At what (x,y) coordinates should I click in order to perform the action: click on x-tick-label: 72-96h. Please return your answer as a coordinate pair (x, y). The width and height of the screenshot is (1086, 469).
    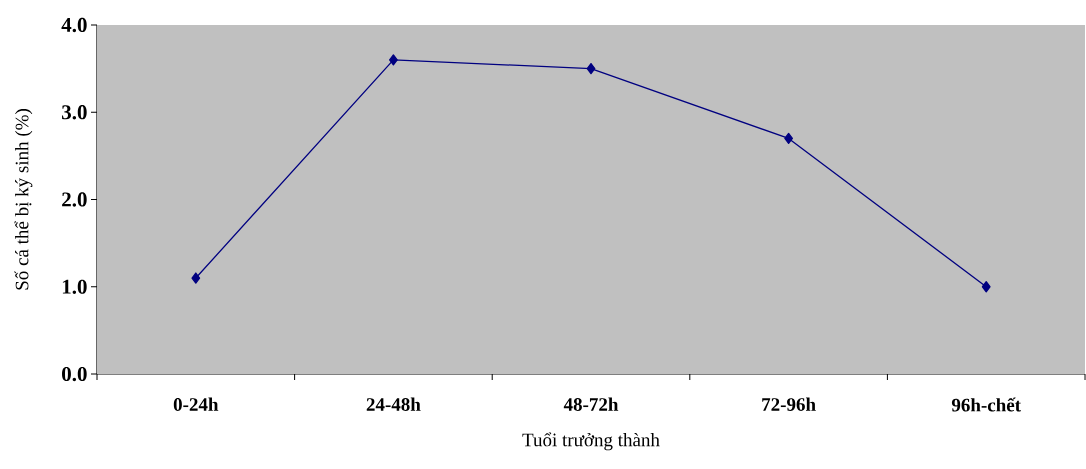
    Looking at the image, I should click on (789, 404).